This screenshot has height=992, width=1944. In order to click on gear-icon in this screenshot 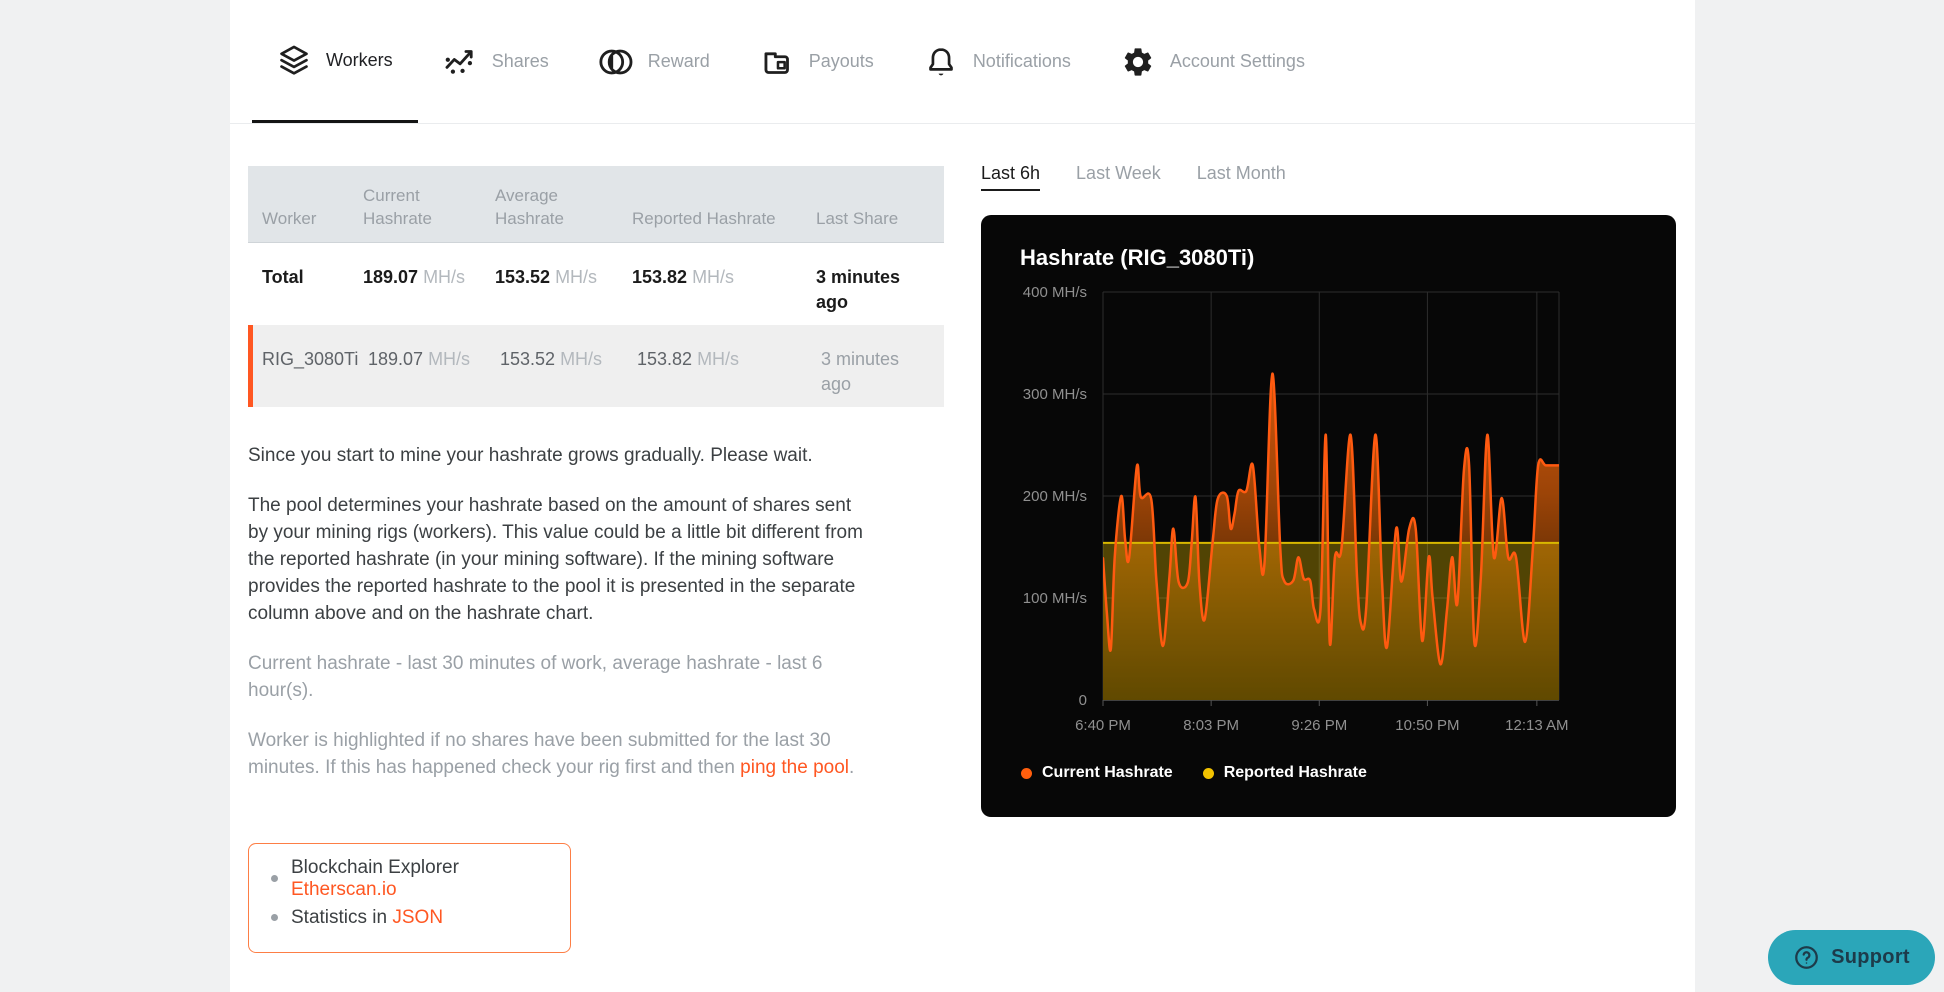, I will do `click(1138, 62)`.